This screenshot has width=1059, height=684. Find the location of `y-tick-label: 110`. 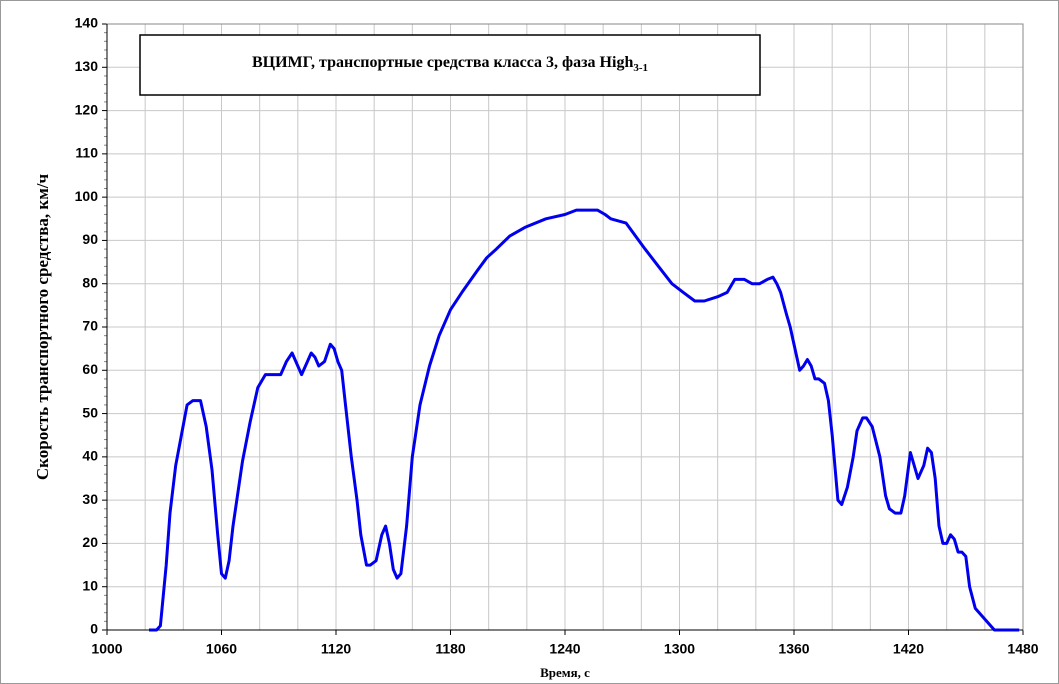

y-tick-label: 110 is located at coordinates (86, 153).